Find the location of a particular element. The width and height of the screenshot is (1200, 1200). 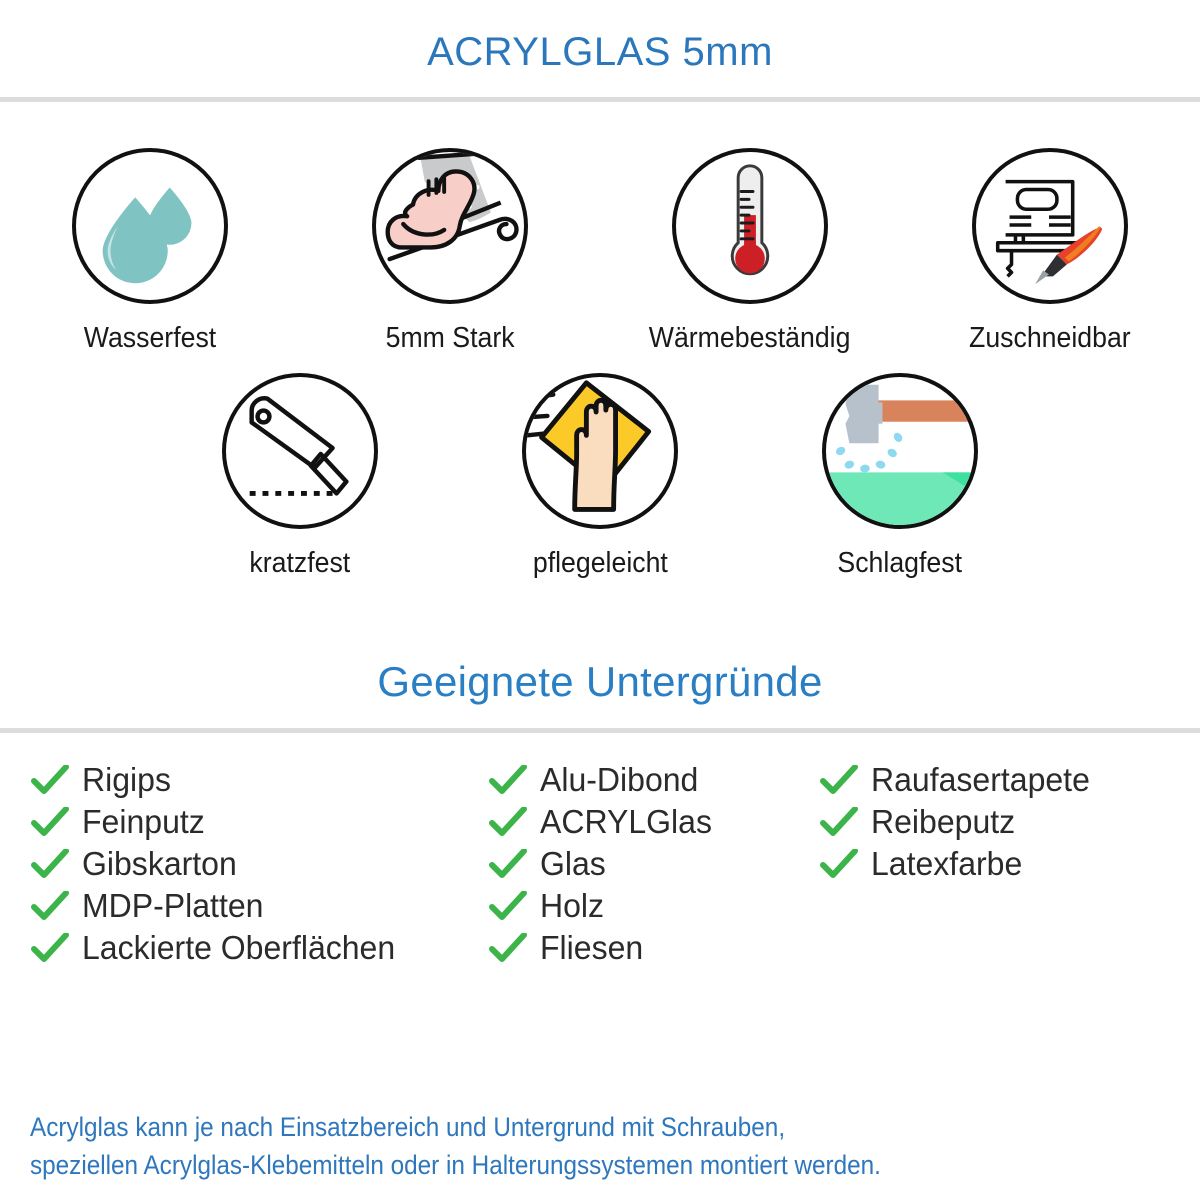

feature-pflegeleicht: pflegeleicht is located at coordinates (600, 476).